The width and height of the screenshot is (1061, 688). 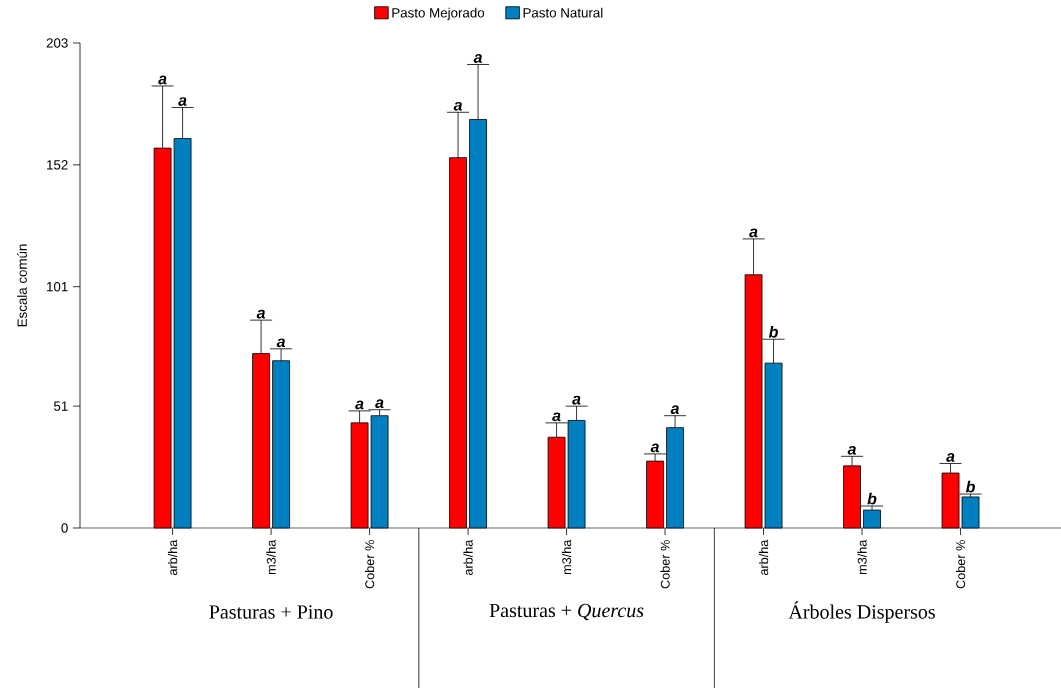 I want to click on y-tick-label: 152, so click(x=57, y=165).